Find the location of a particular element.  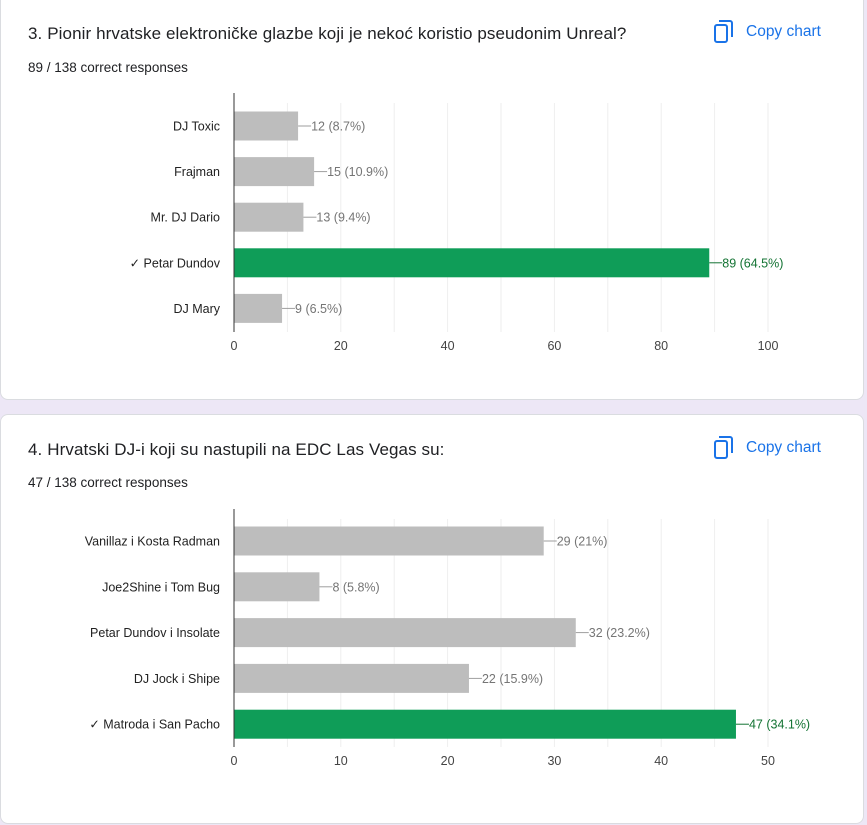

data-label: 47 (34.1%) is located at coordinates (779, 725).